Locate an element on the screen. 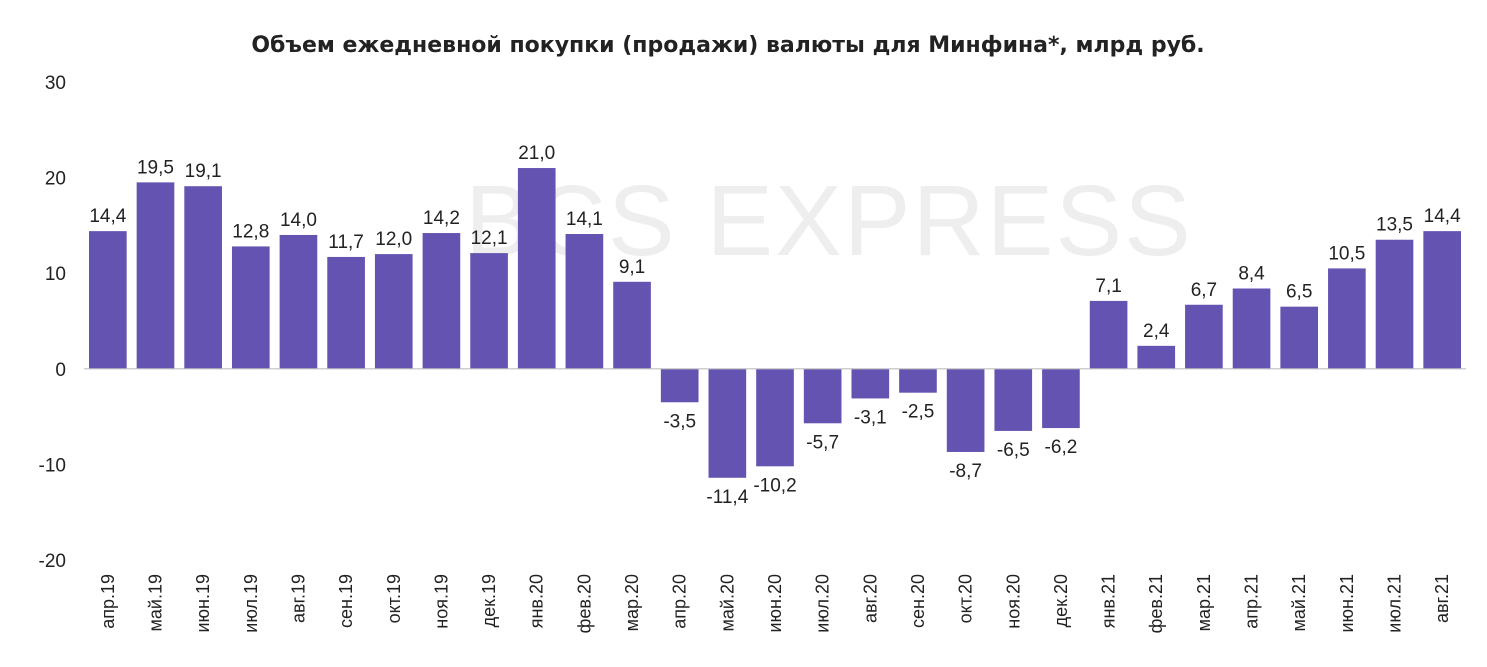 This screenshot has width=1487, height=667. data-label: -2,5 is located at coordinates (918, 412).